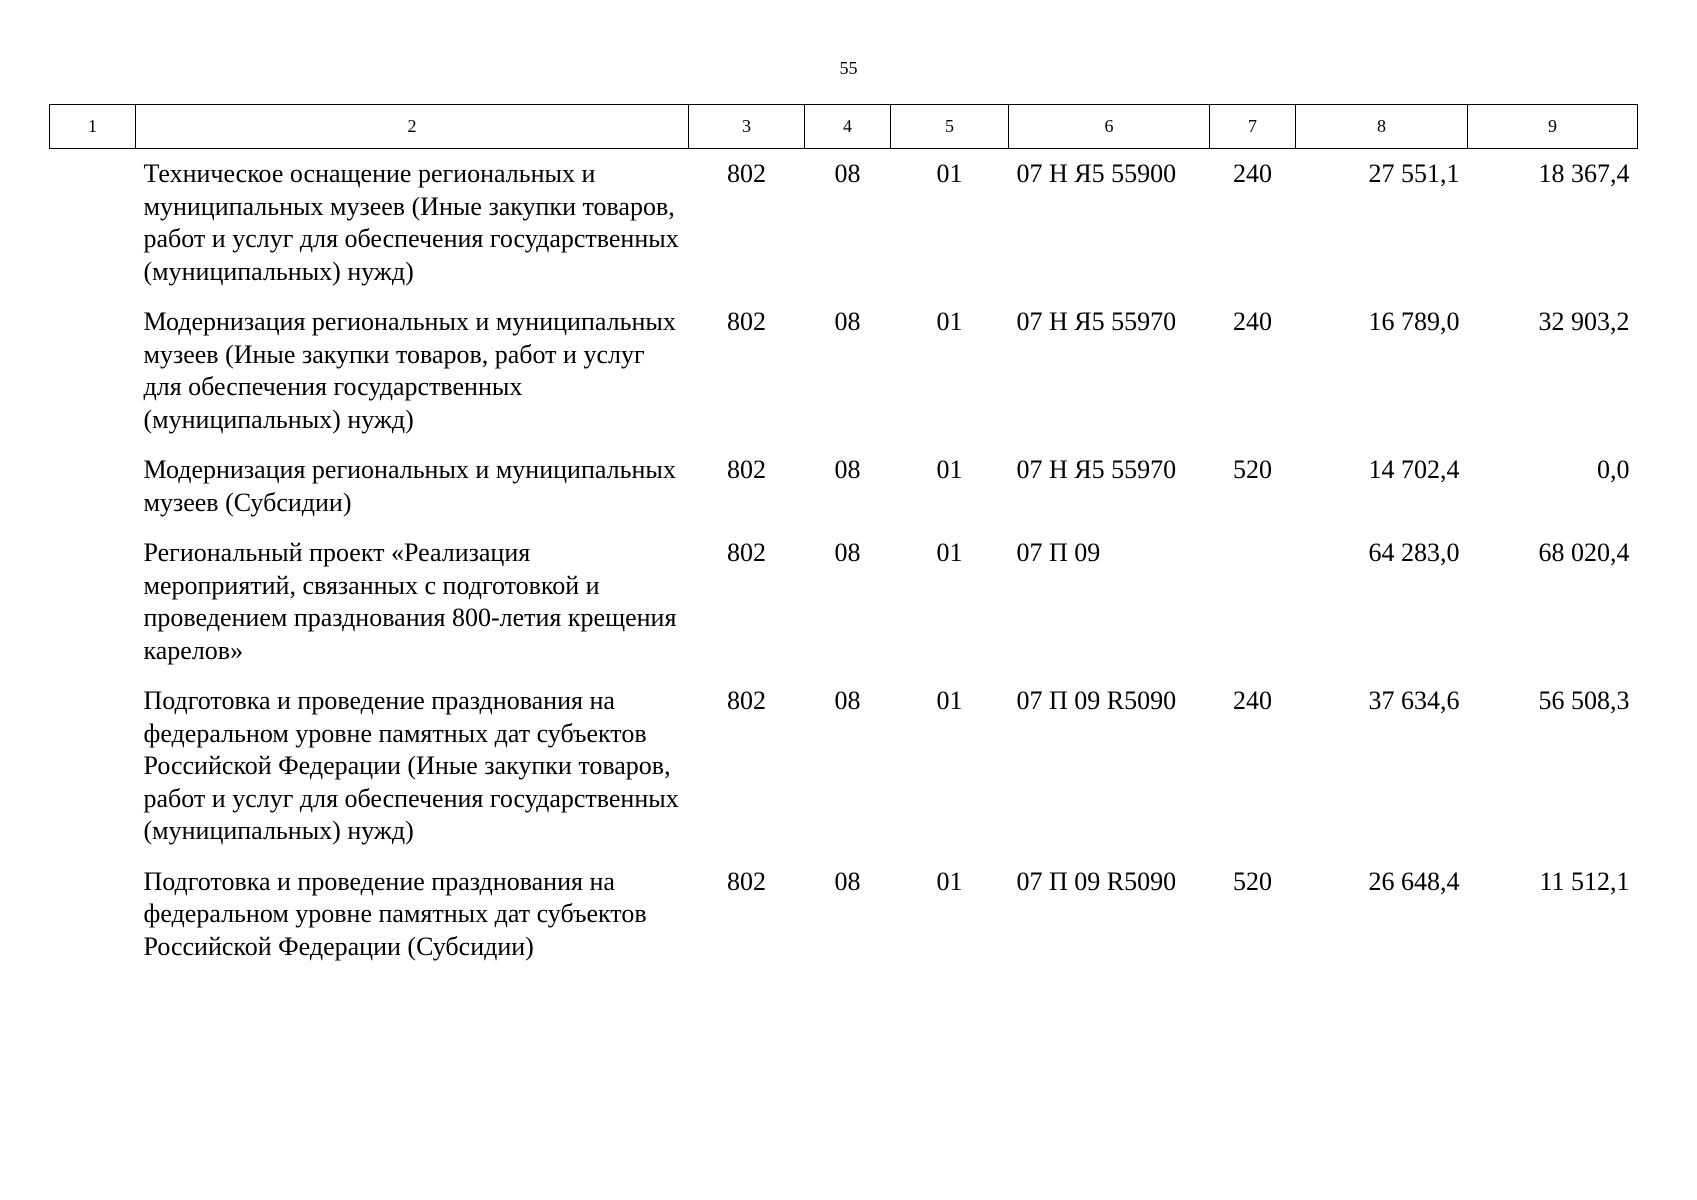 This screenshot has width=1697, height=1200. What do you see at coordinates (1381, 126) in the screenshot?
I see `header-col-8: 8` at bounding box center [1381, 126].